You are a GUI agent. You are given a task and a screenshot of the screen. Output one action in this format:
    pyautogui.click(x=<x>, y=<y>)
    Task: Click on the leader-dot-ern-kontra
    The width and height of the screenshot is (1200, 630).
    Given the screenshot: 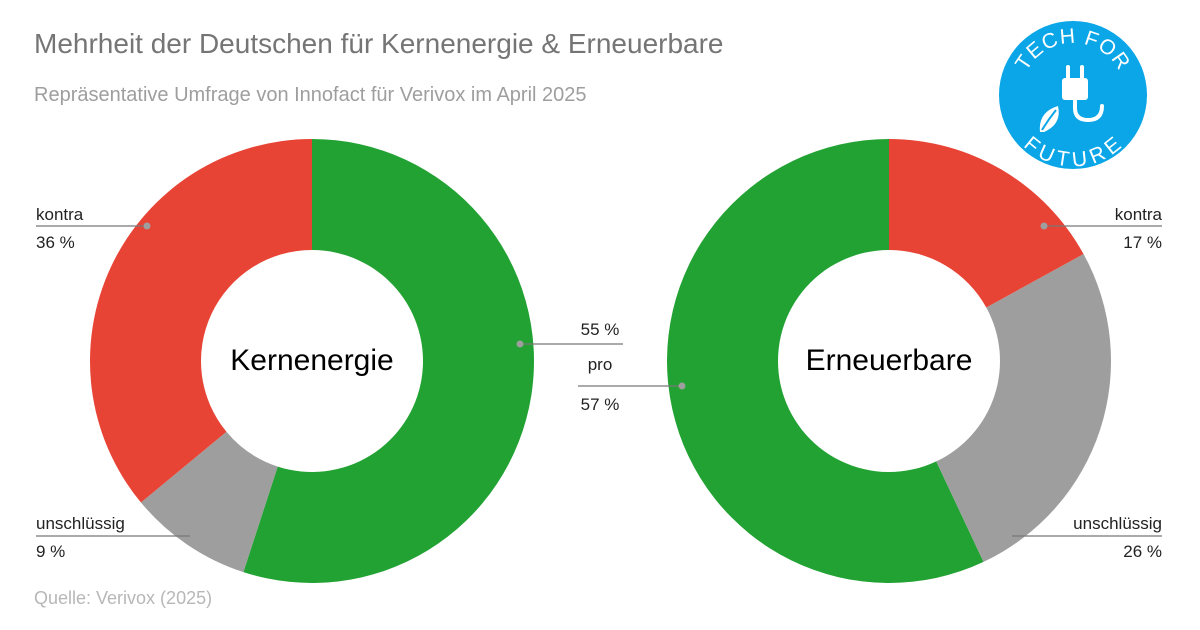 What is the action you would take?
    pyautogui.click(x=1044, y=226)
    